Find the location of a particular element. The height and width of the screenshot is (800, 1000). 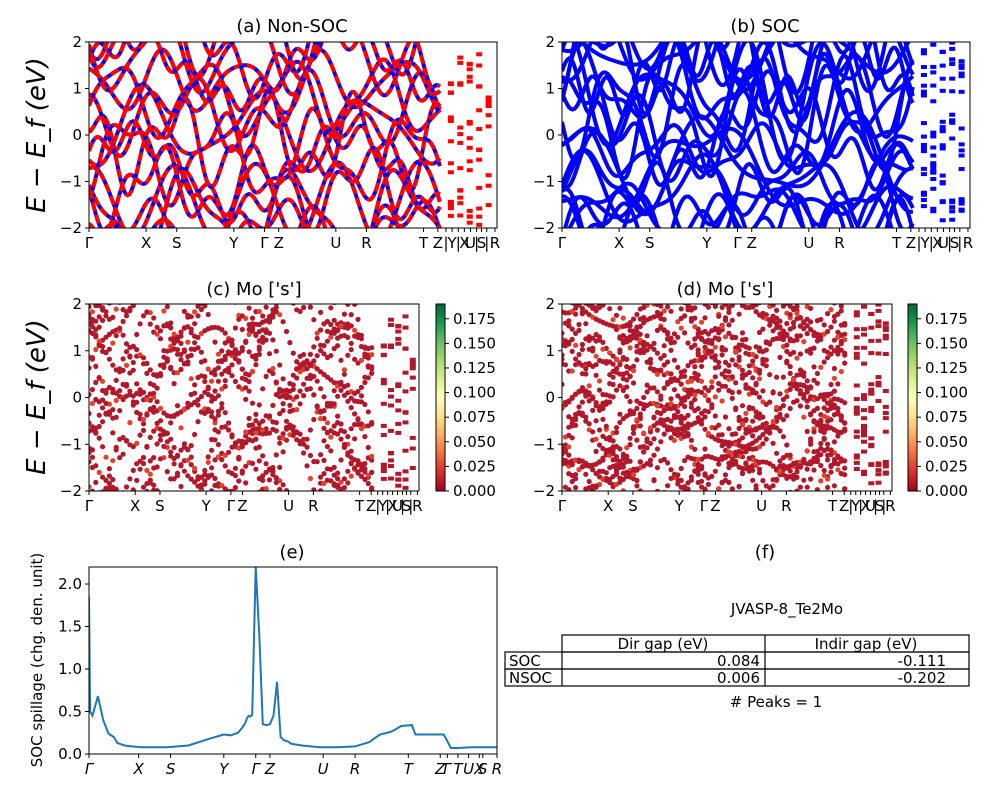

band-ylabel-mid: E − E_f (eV) is located at coordinates (37, 397).